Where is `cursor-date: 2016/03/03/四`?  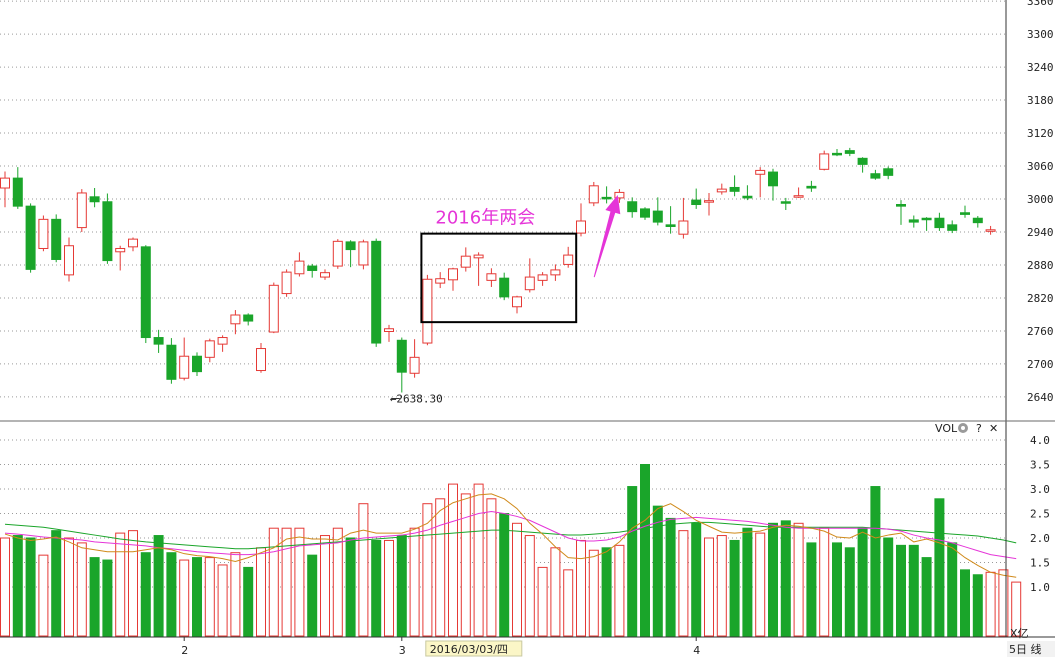
cursor-date: 2016/03/03/四 is located at coordinates (469, 649).